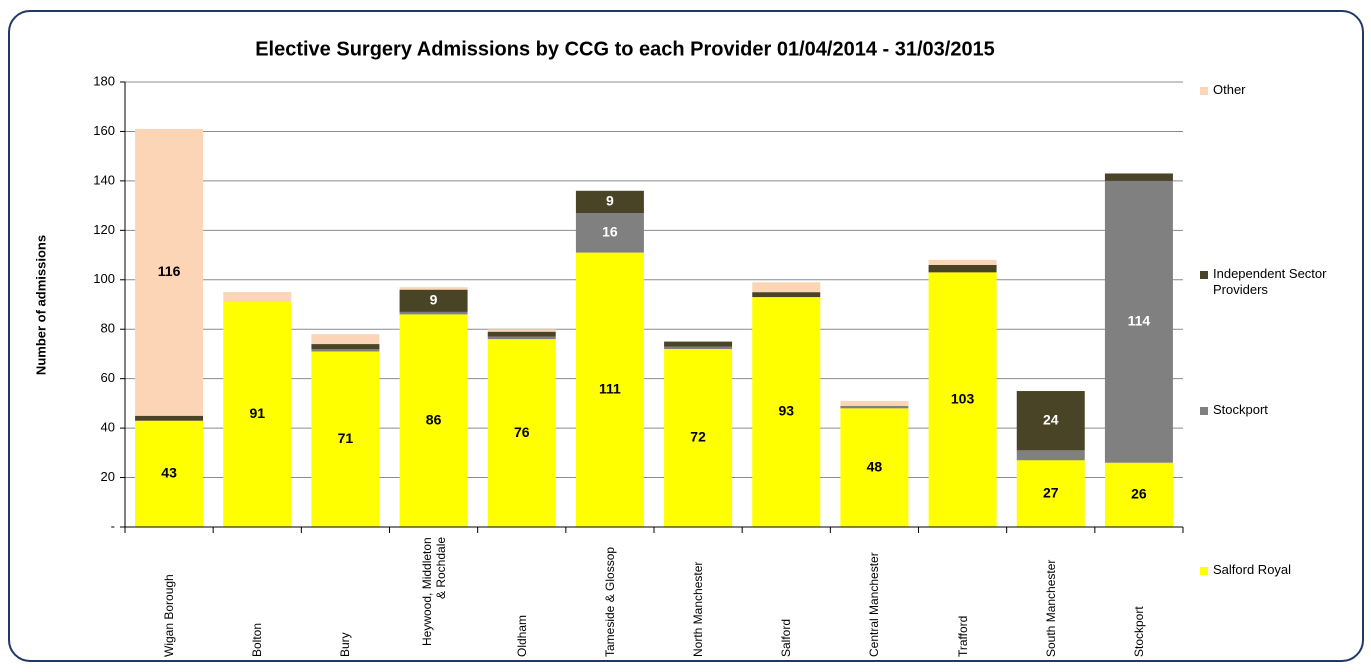  I want to click on x-tick-label: Bury, so click(345, 644).